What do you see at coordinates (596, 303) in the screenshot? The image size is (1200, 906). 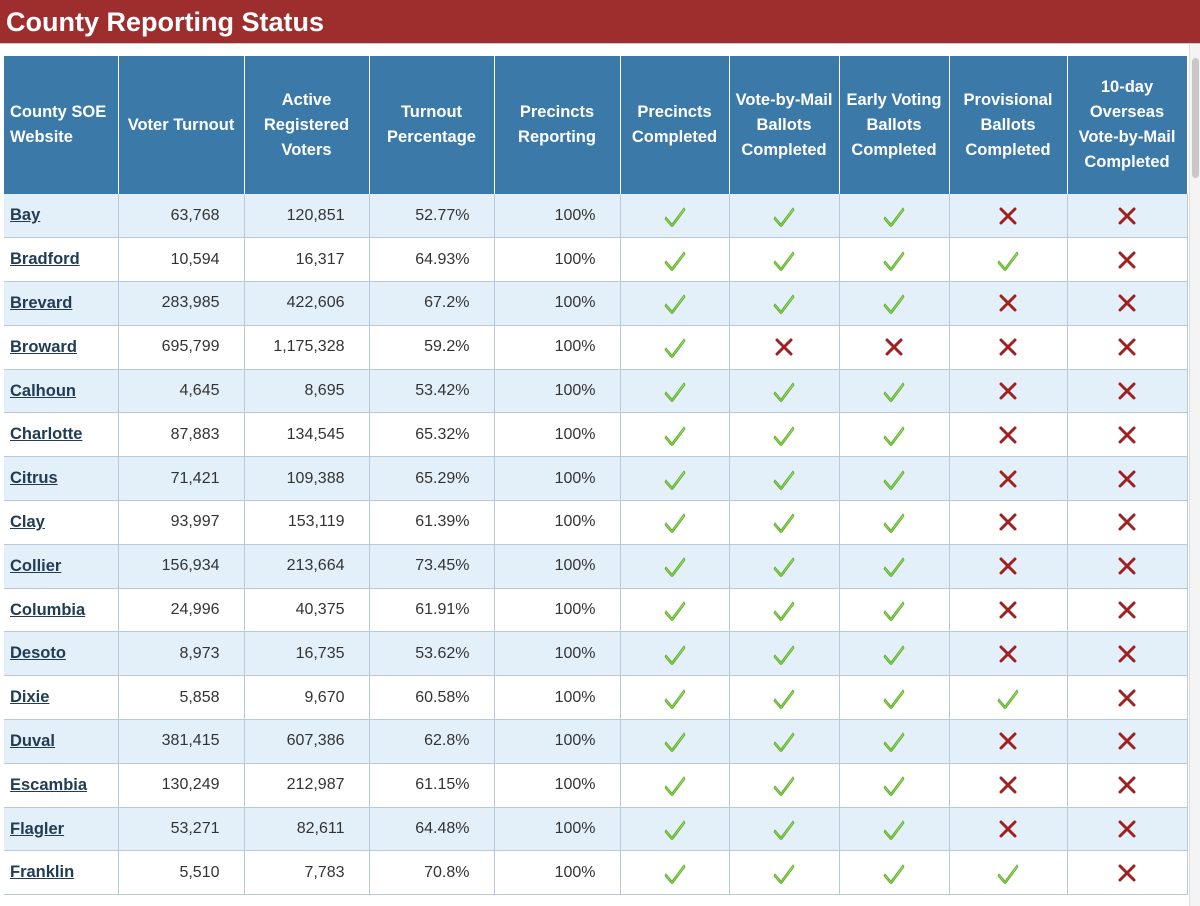 I see `table-row: Brevard 283,985 422,606 67.2% 100%` at bounding box center [596, 303].